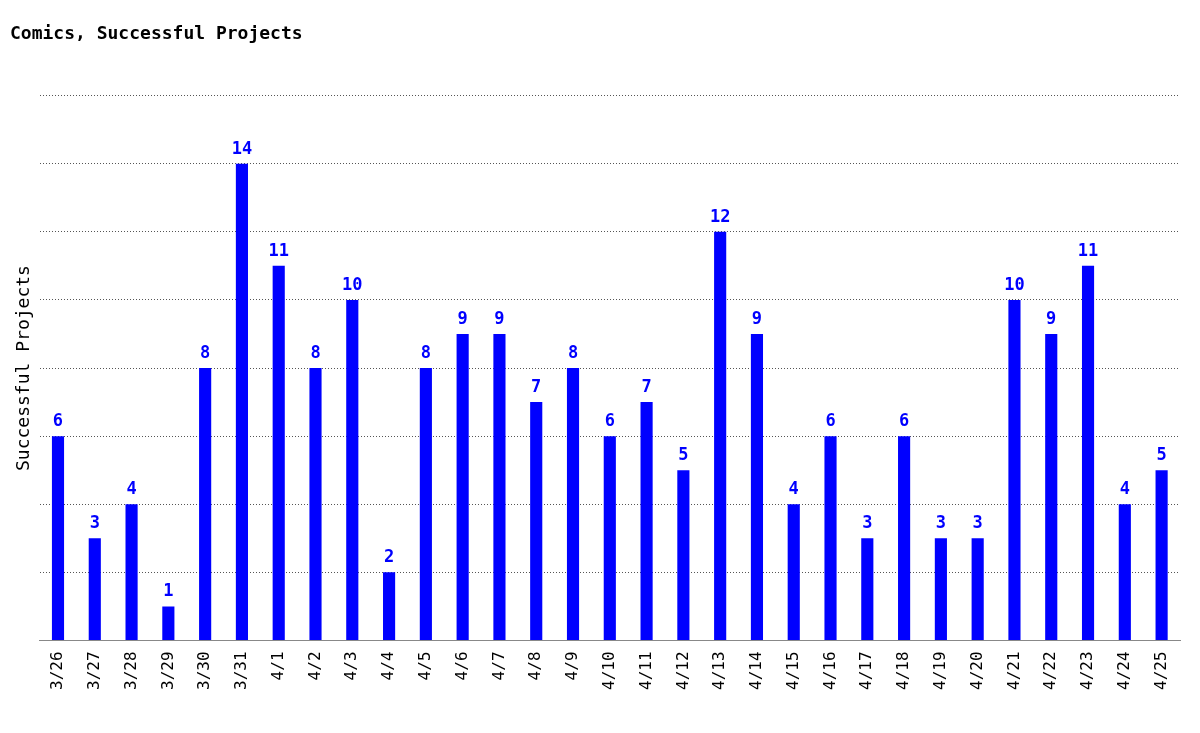 Image resolution: width=1200 pixels, height=733 pixels. I want to click on x-tick-label: 3/30, so click(204, 670).